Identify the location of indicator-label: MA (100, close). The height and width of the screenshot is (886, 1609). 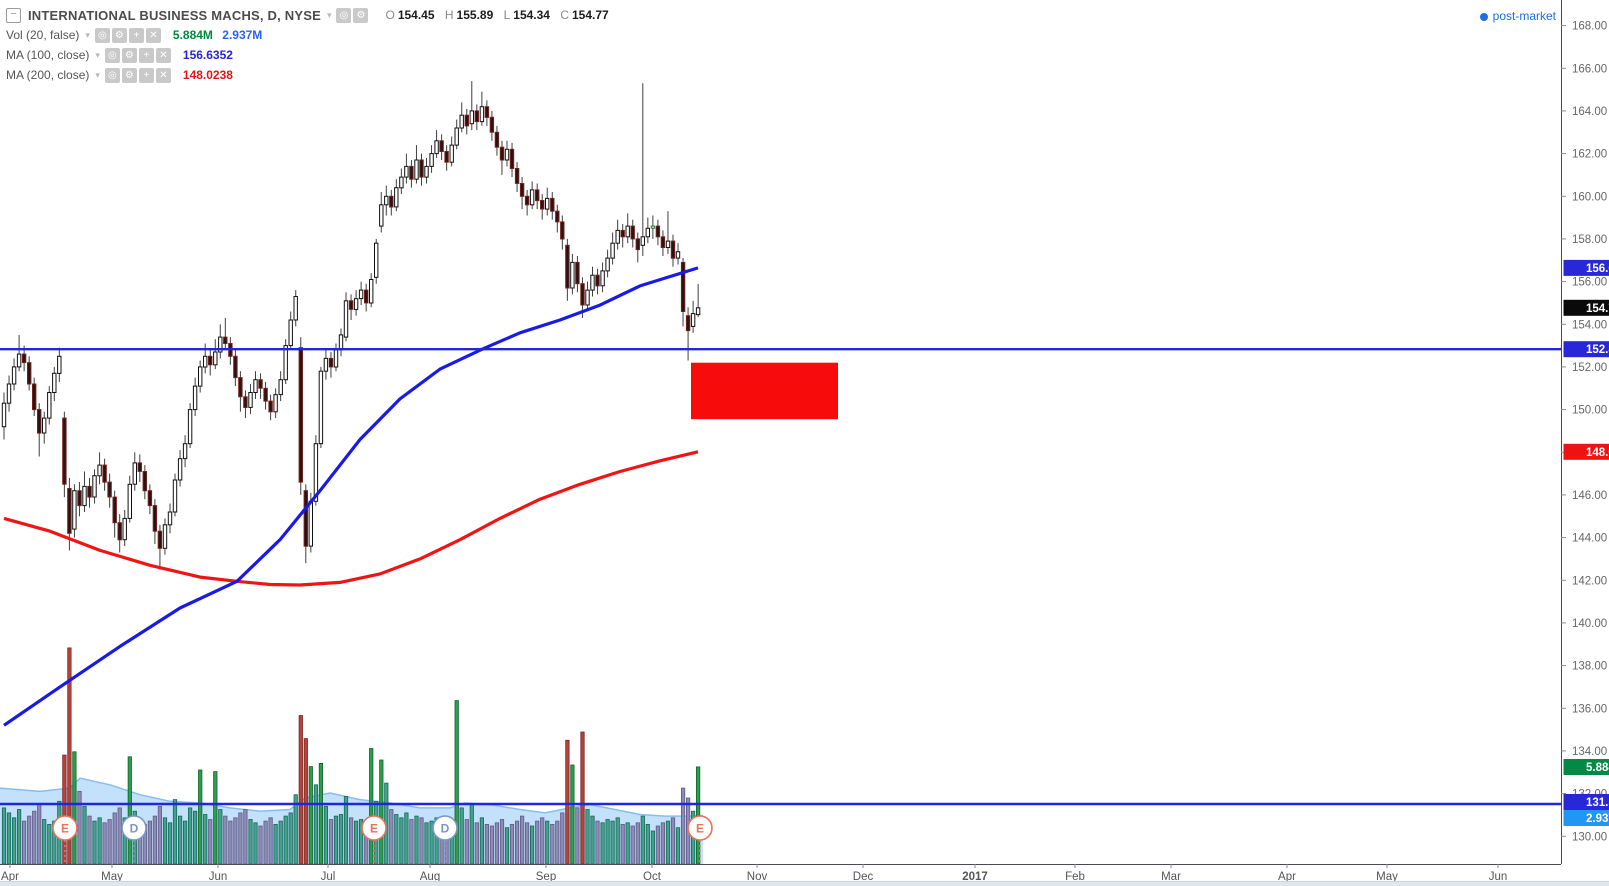
(48, 55).